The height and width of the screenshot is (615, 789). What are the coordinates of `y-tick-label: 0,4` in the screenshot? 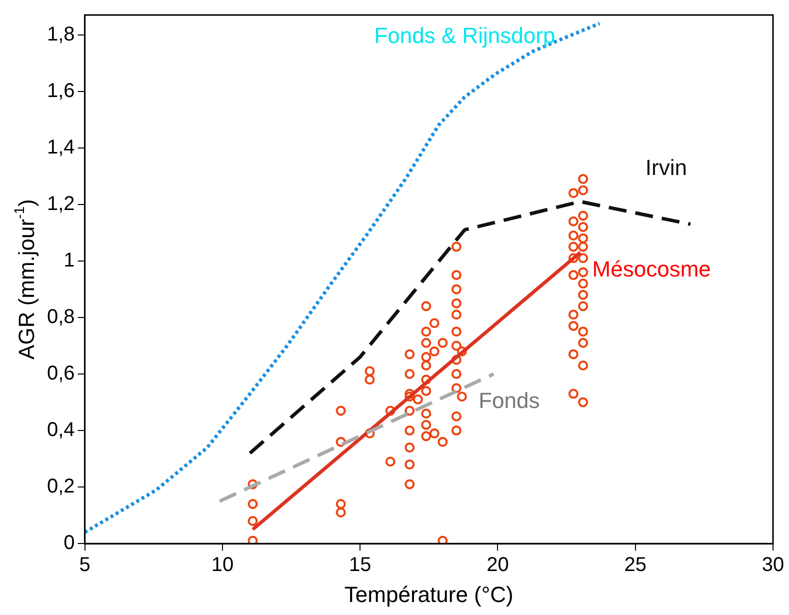 It's located at (60, 430).